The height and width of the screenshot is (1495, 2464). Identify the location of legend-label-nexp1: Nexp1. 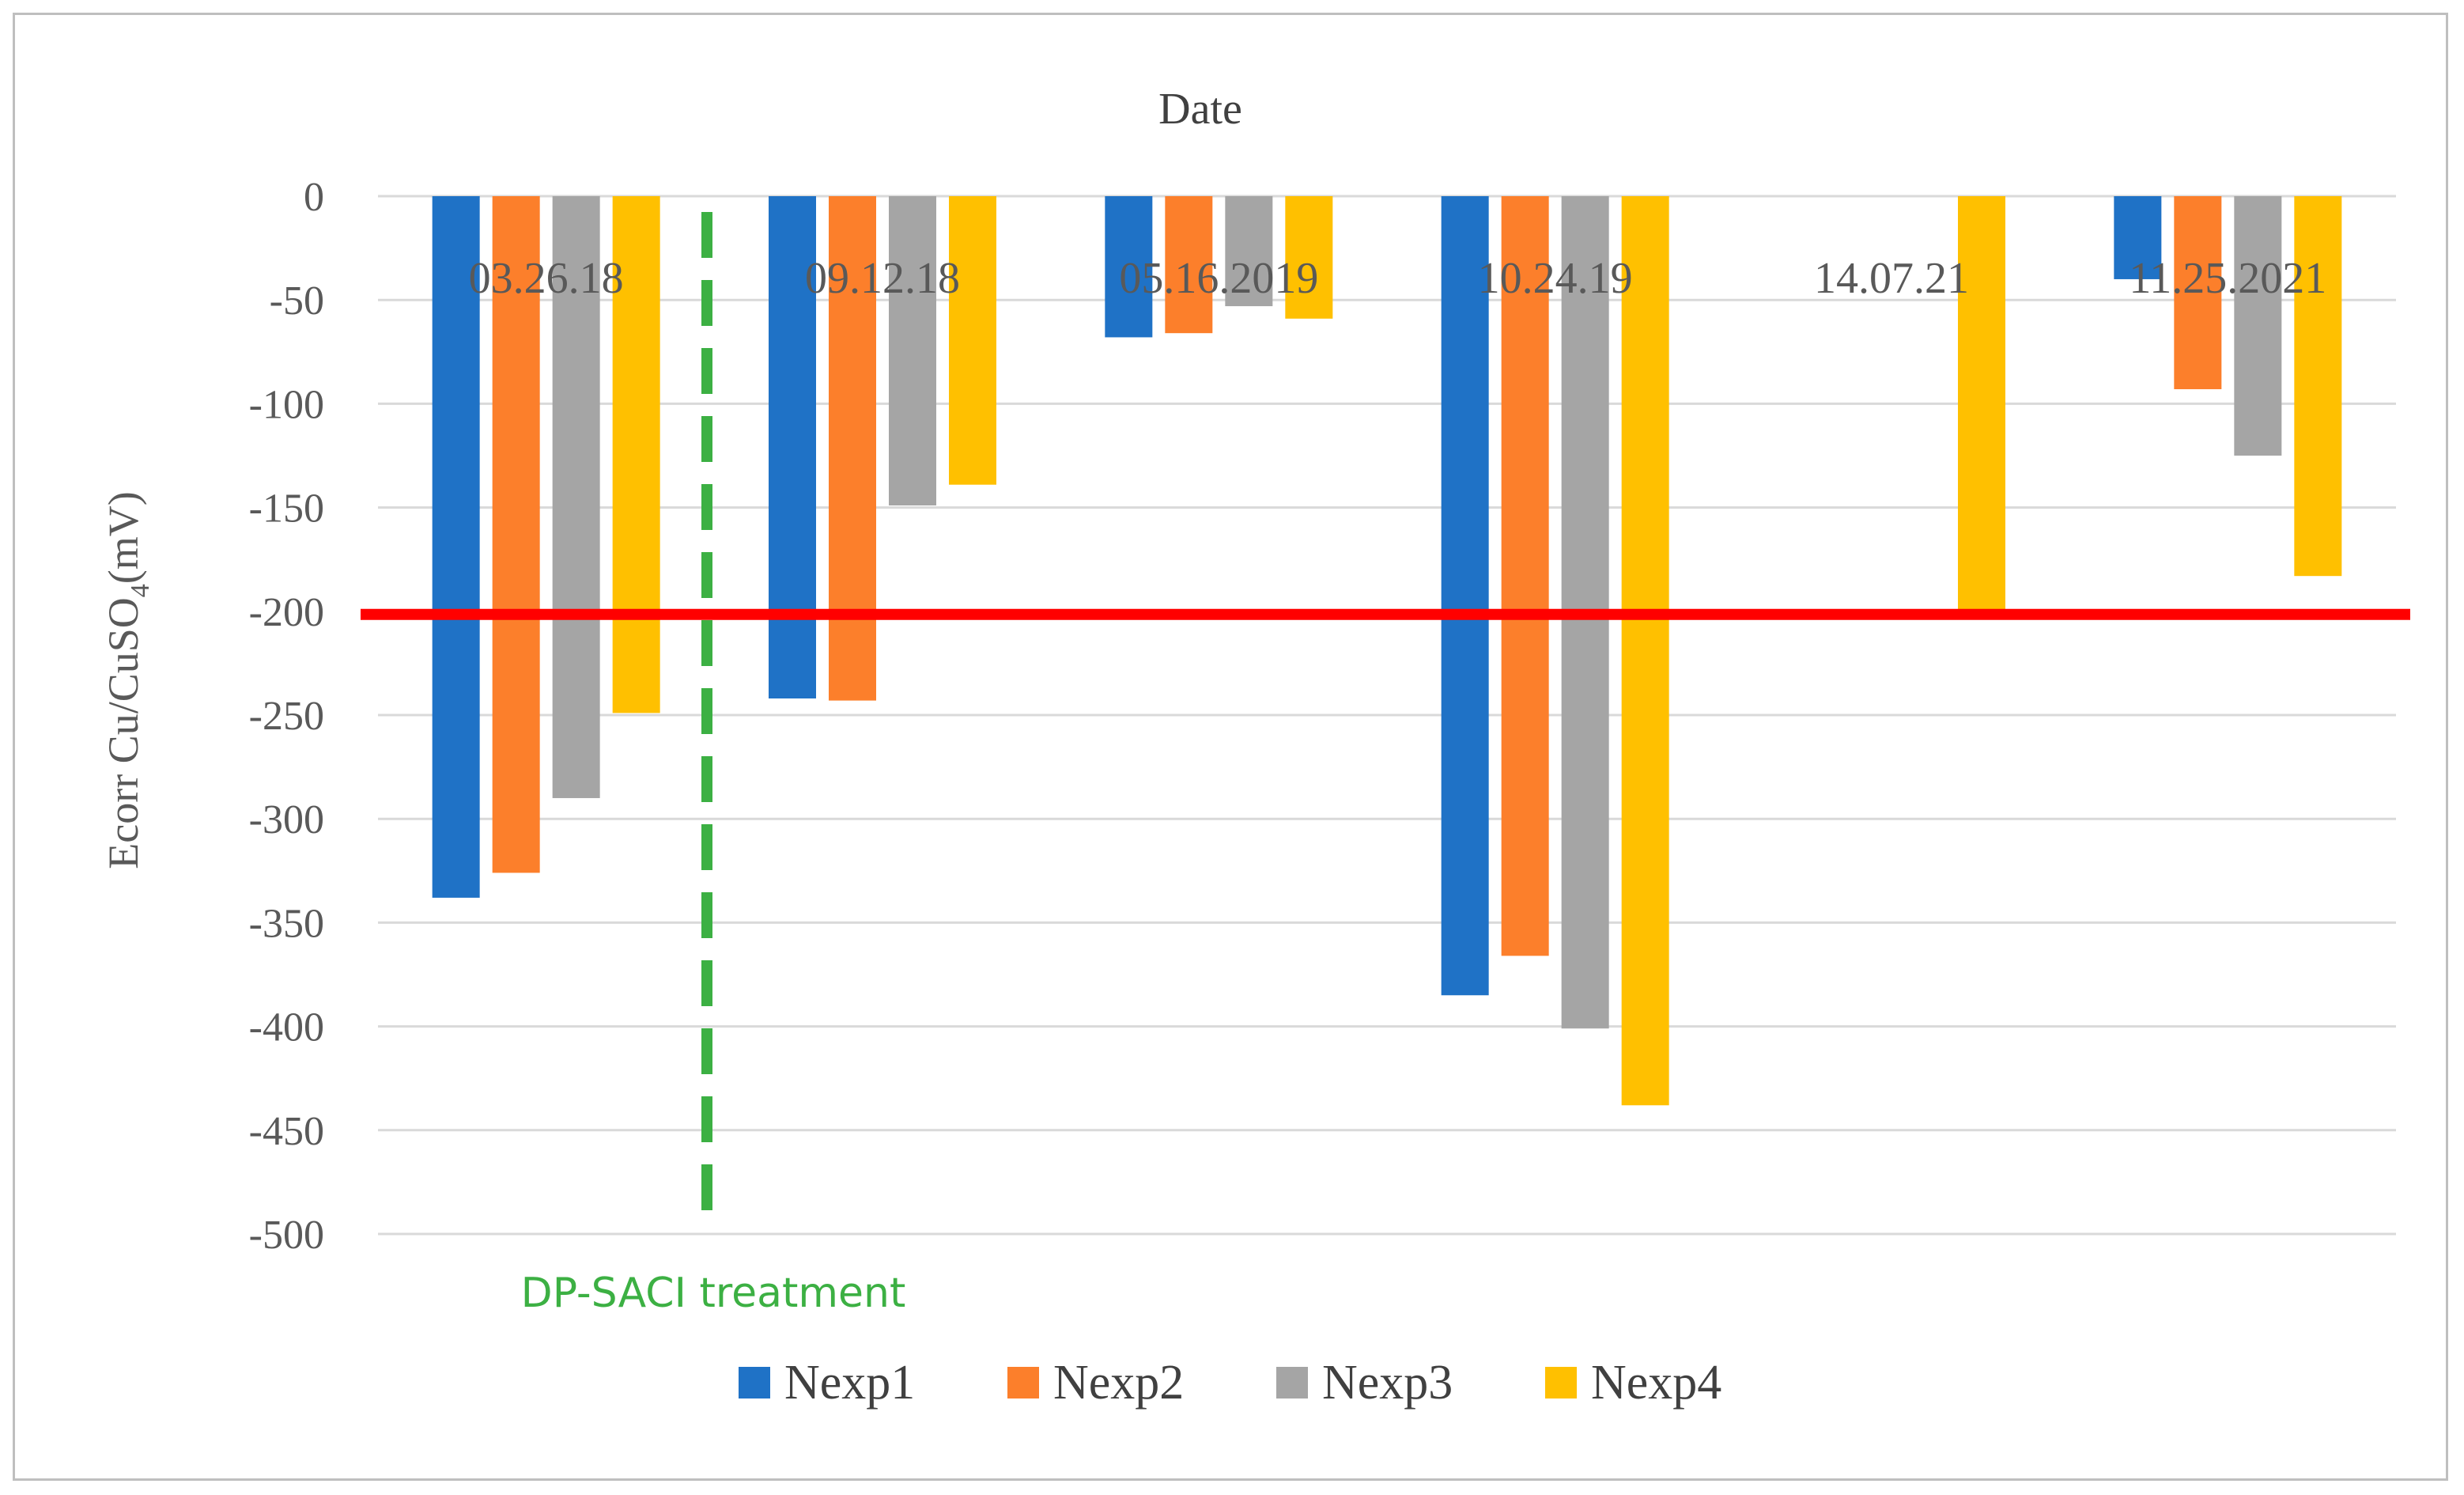
(849, 1383).